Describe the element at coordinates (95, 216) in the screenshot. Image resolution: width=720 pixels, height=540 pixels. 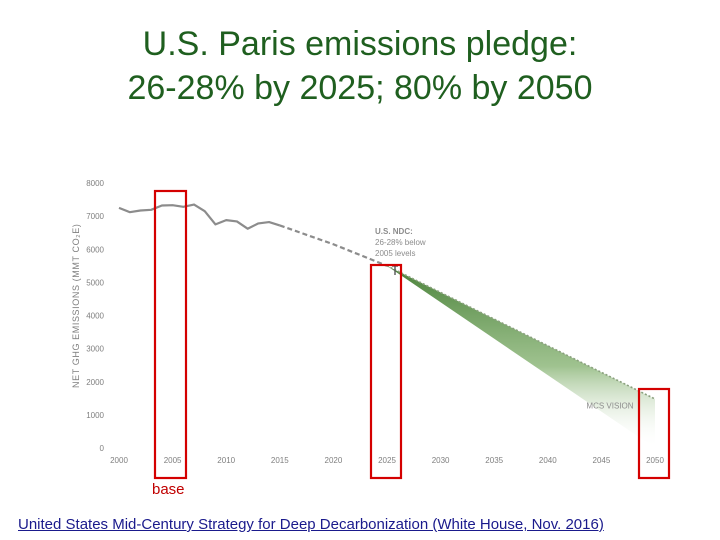
I see `y-tick-label: 7000` at that location.